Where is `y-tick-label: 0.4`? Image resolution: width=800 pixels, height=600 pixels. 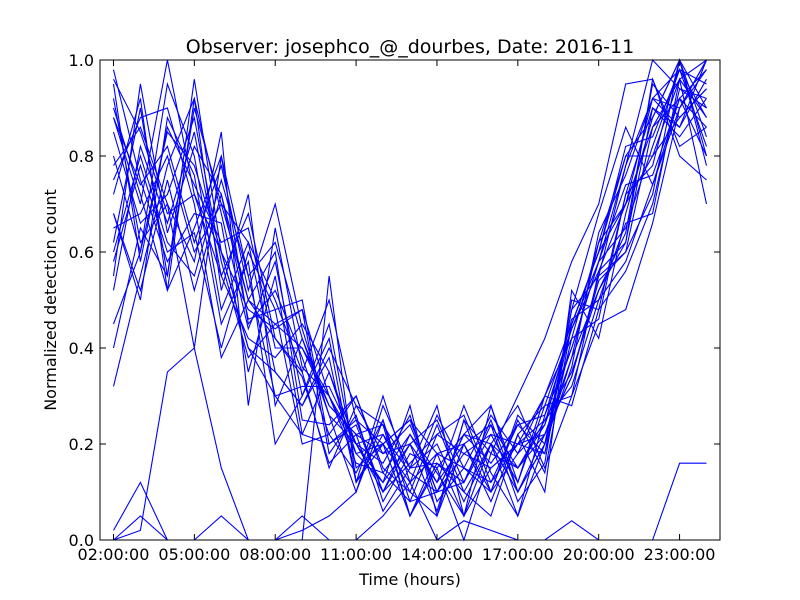
y-tick-label: 0.4 is located at coordinates (81, 348).